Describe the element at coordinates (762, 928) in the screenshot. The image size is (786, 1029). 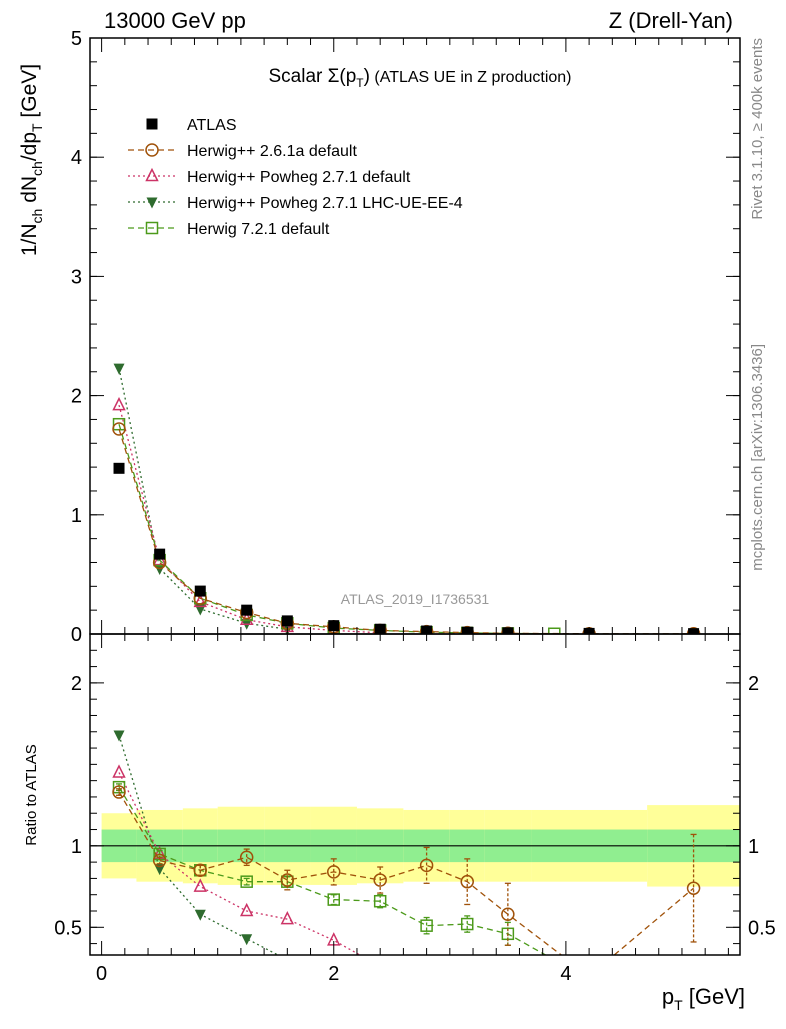
I see `ratio-y-tick-label-right: 0.5` at that location.